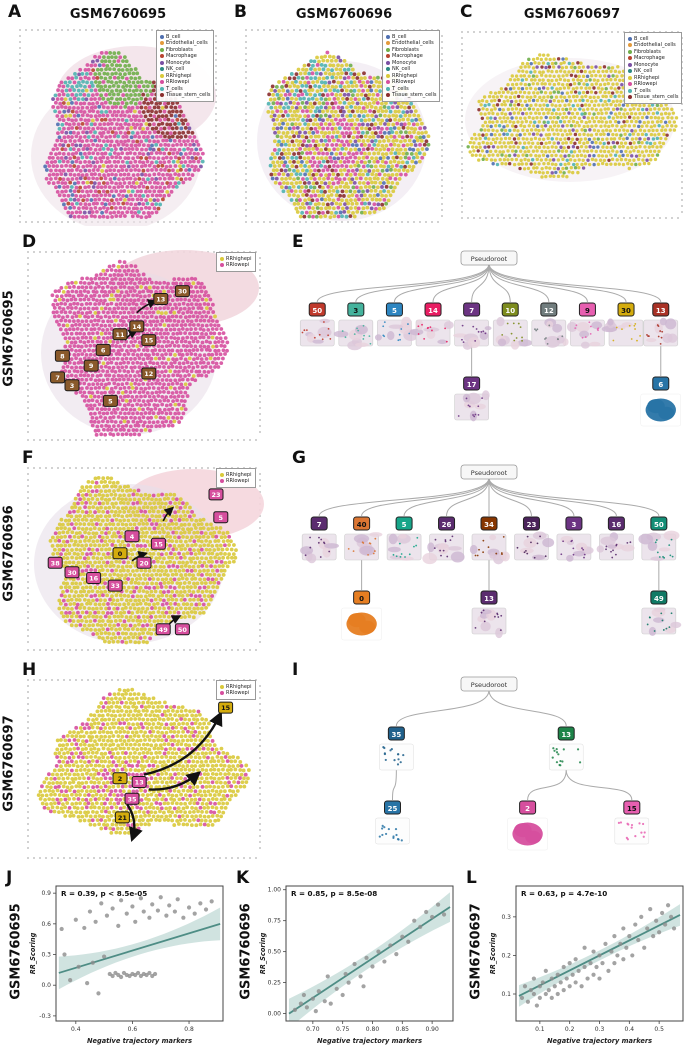 The width and height of the screenshot is (688, 1051). What do you see at coordinates (646, 64) in the screenshot?
I see `legend-label: Monocyte` at bounding box center [646, 64].